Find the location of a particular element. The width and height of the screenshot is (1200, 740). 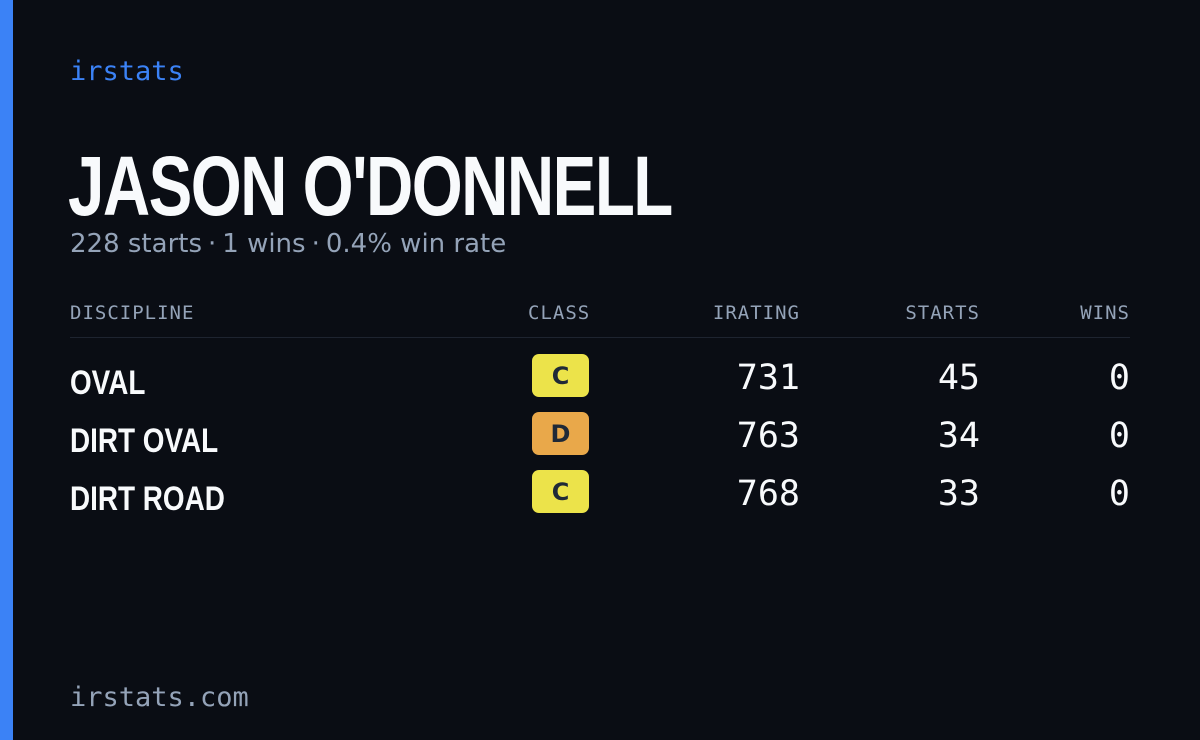

brand-logo: irstats is located at coordinates (127, 71).